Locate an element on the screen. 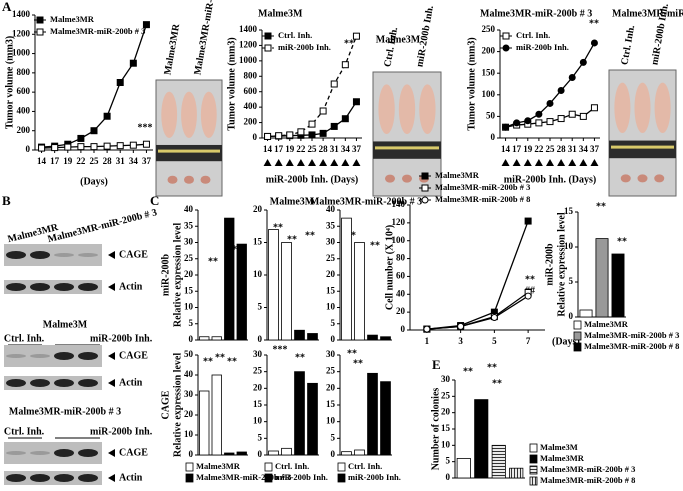 The height and width of the screenshot is (491, 683). photo-label: Malme3MR-miR-200b # 3 is located at coordinates (207, 38).